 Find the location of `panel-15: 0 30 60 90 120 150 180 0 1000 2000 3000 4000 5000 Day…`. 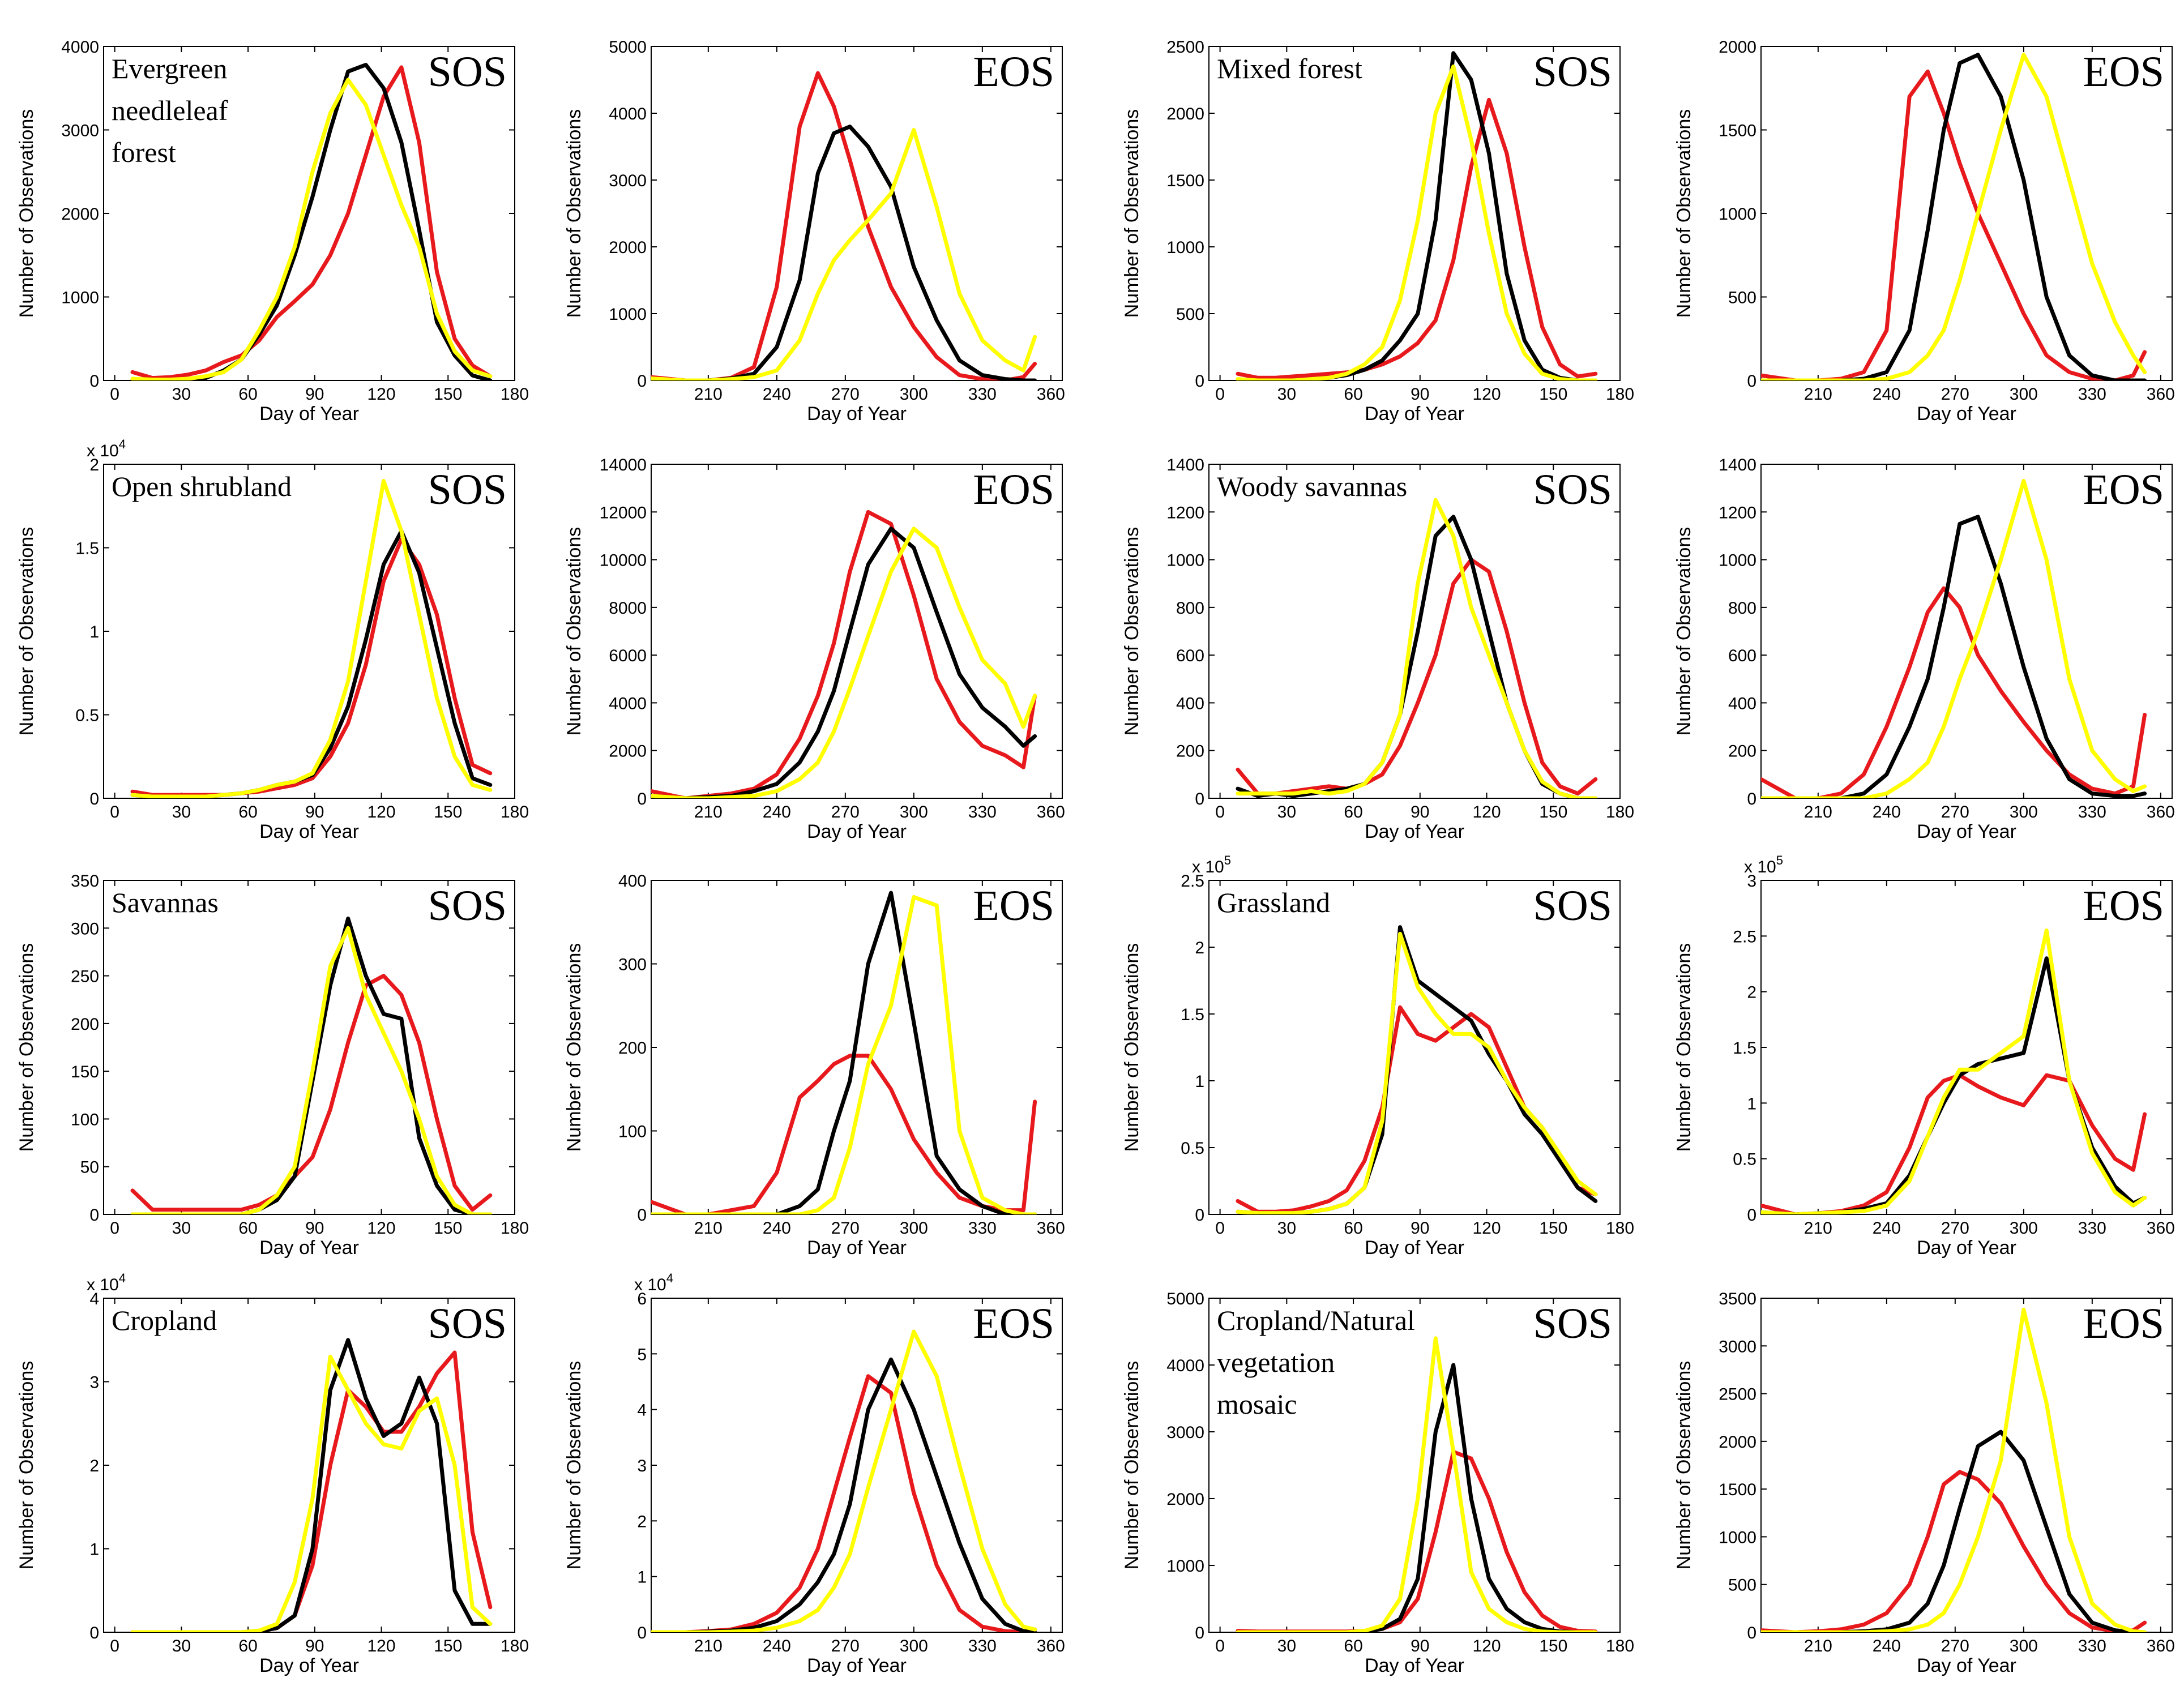

panel-15: 0 30 60 90 120 150 180 0 1000 2000 3000 4000 5000 Day… is located at coordinates (1377, 1483).